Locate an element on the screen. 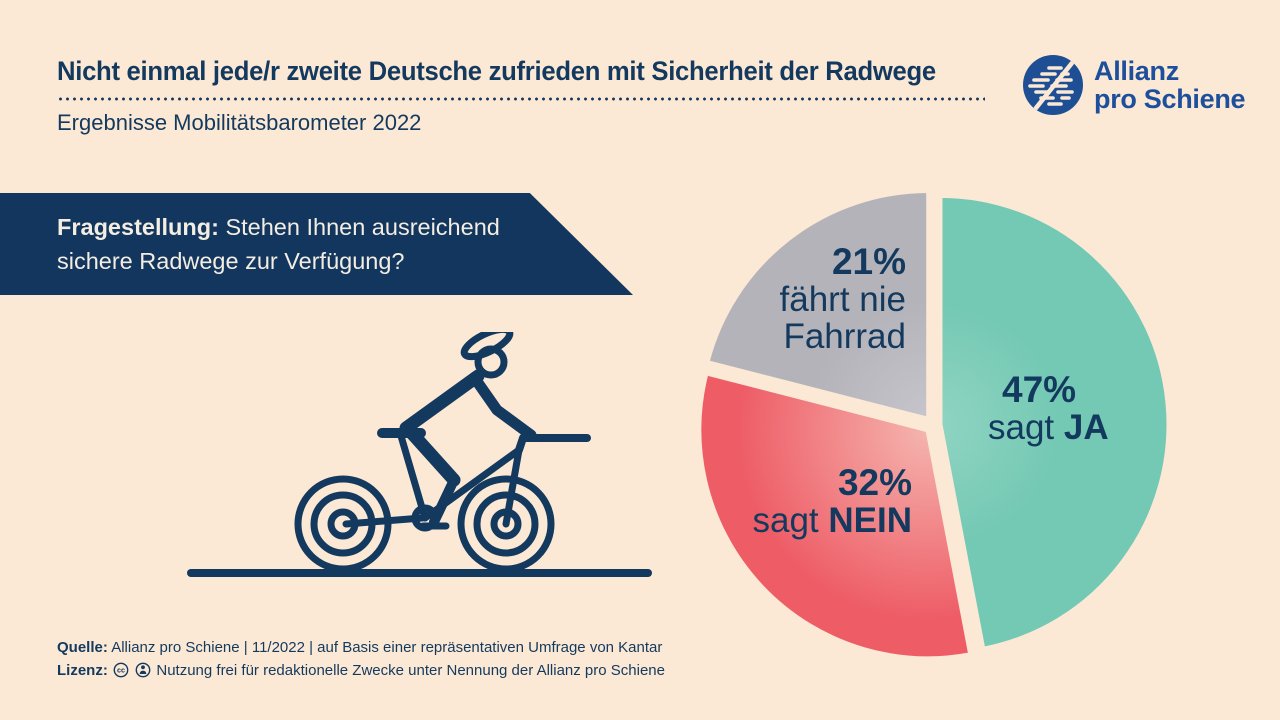 The image size is (1280, 720). pie-label-no-pct: 32% is located at coordinates (874, 482).